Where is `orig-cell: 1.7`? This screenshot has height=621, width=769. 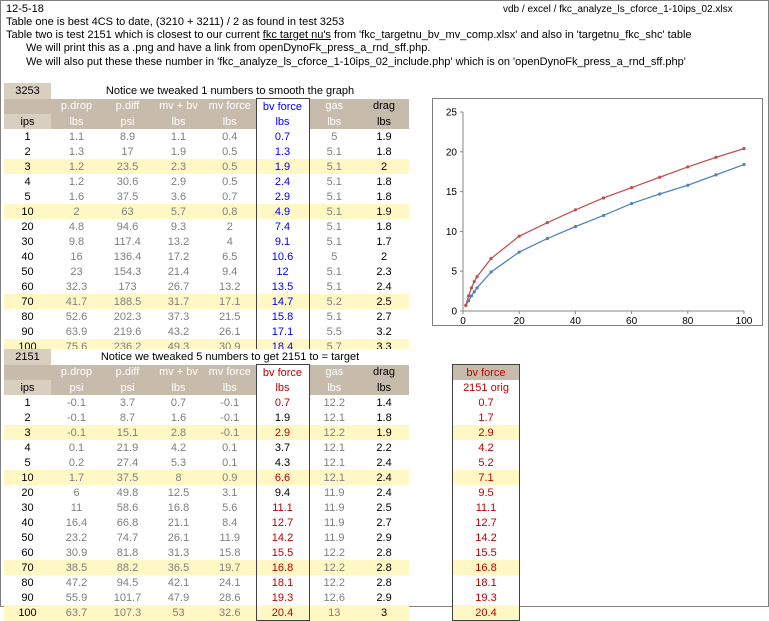 orig-cell: 1.7 is located at coordinates (486, 417).